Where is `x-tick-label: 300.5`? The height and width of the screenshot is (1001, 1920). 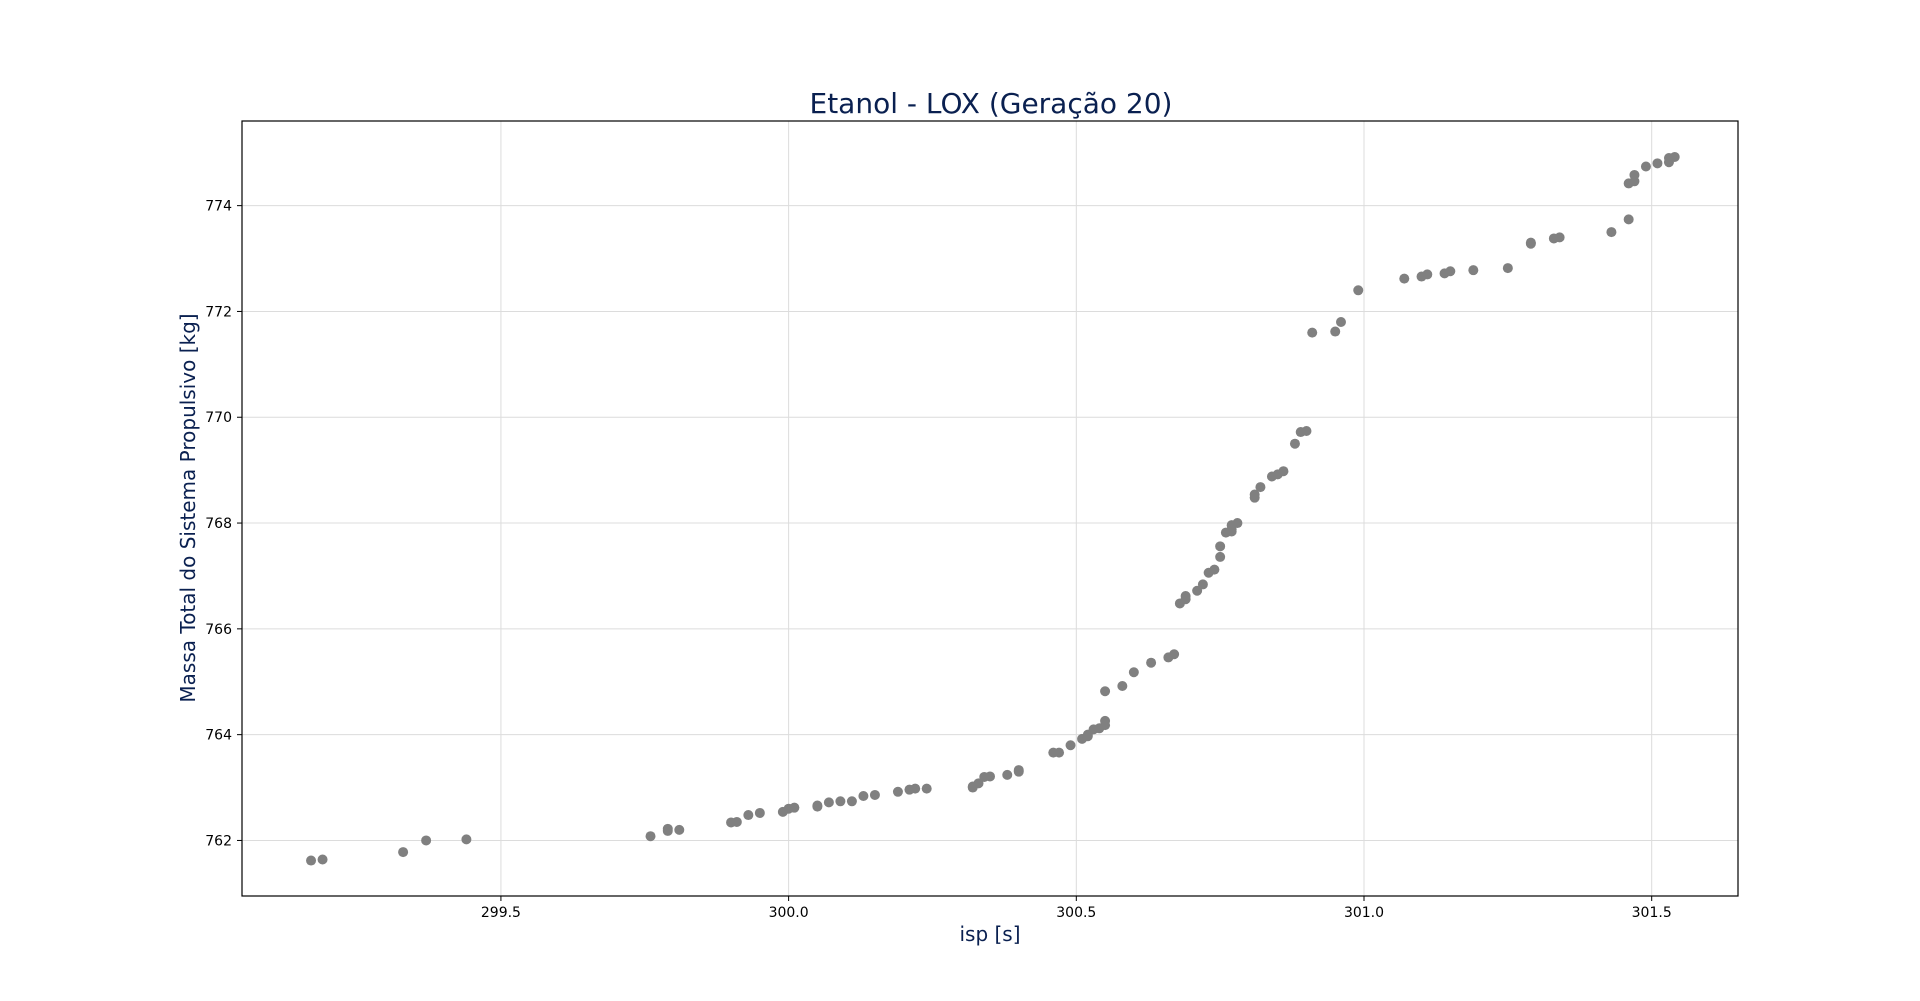
x-tick-label: 300.5 is located at coordinates (1076, 913).